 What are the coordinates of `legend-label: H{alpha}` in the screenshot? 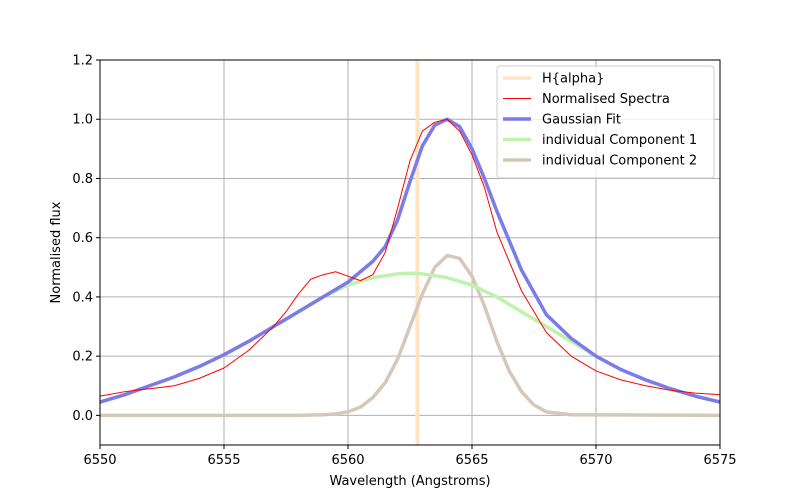 It's located at (573, 79).